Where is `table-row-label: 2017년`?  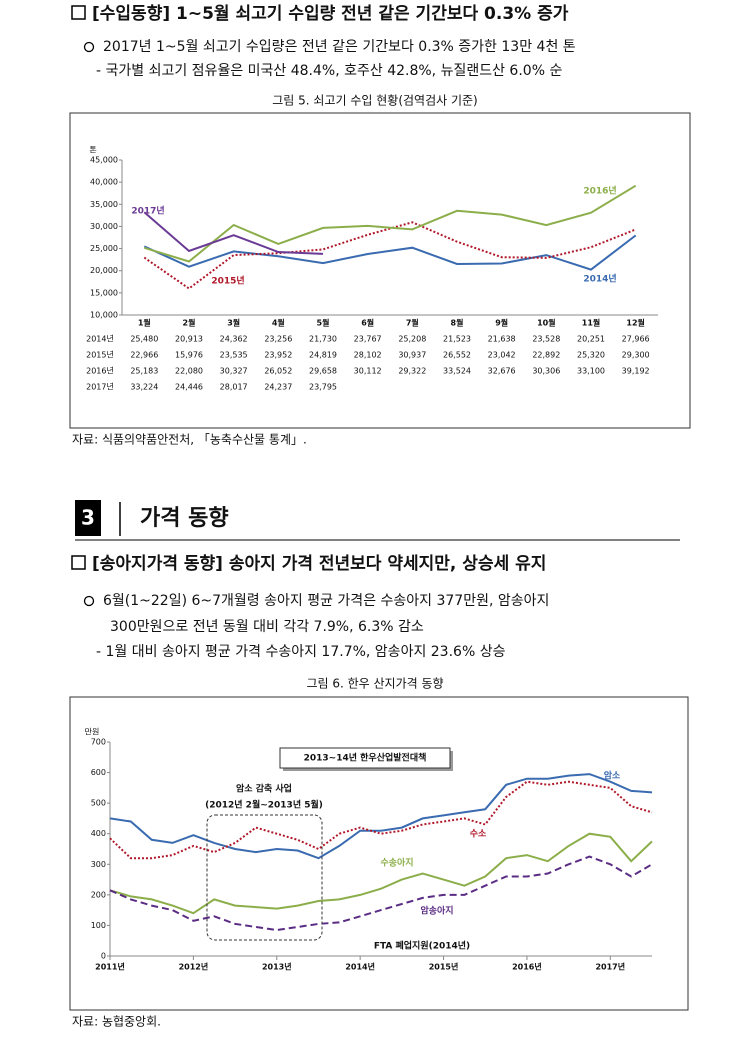
table-row-label: 2017년 is located at coordinates (100, 387).